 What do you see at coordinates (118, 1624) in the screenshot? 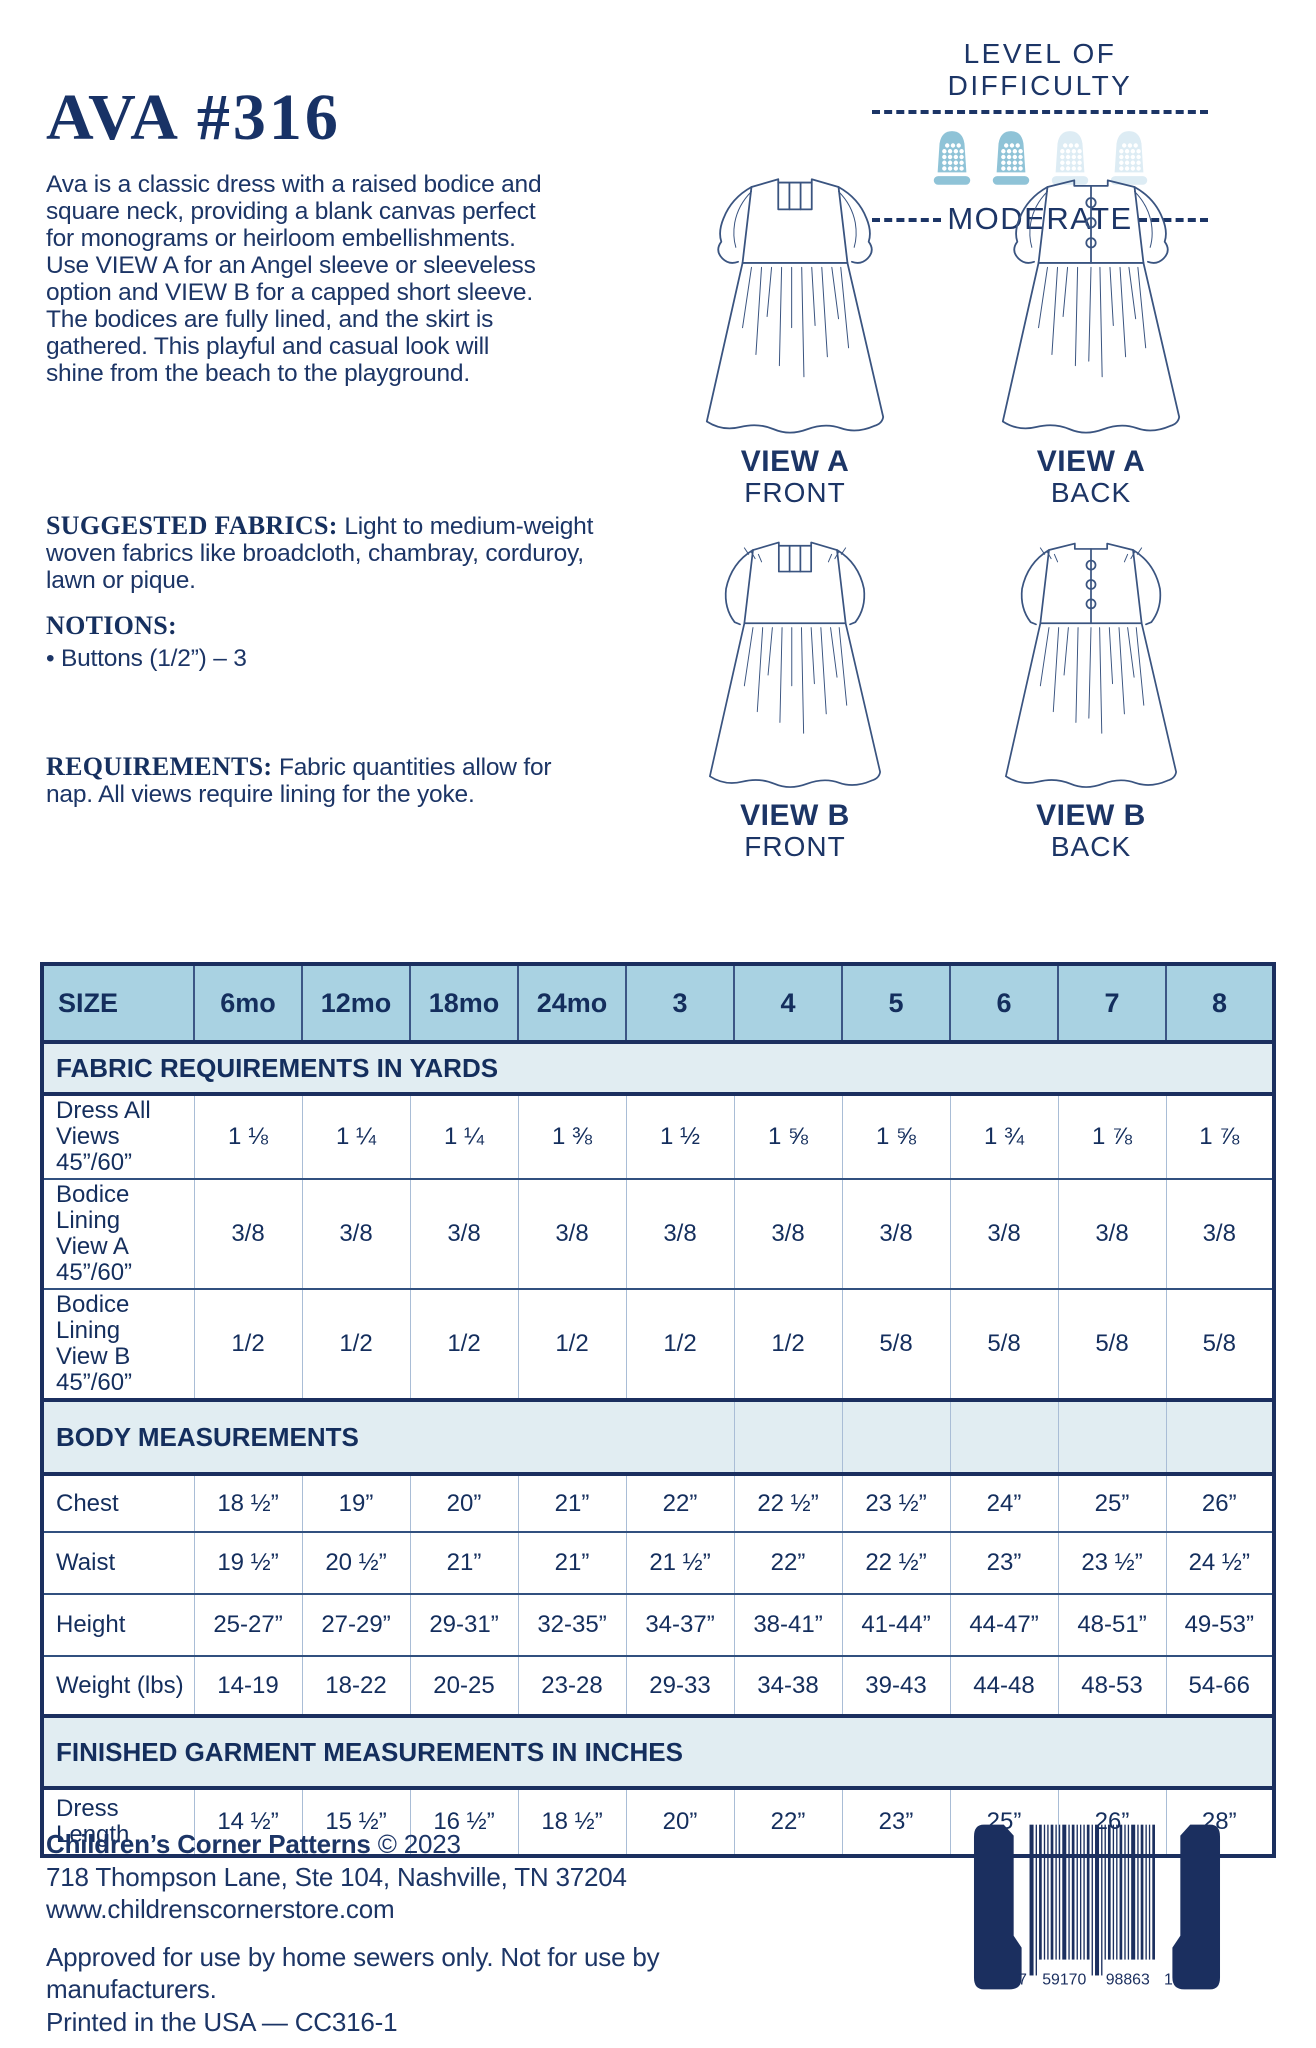
I see `row-label: Height` at bounding box center [118, 1624].